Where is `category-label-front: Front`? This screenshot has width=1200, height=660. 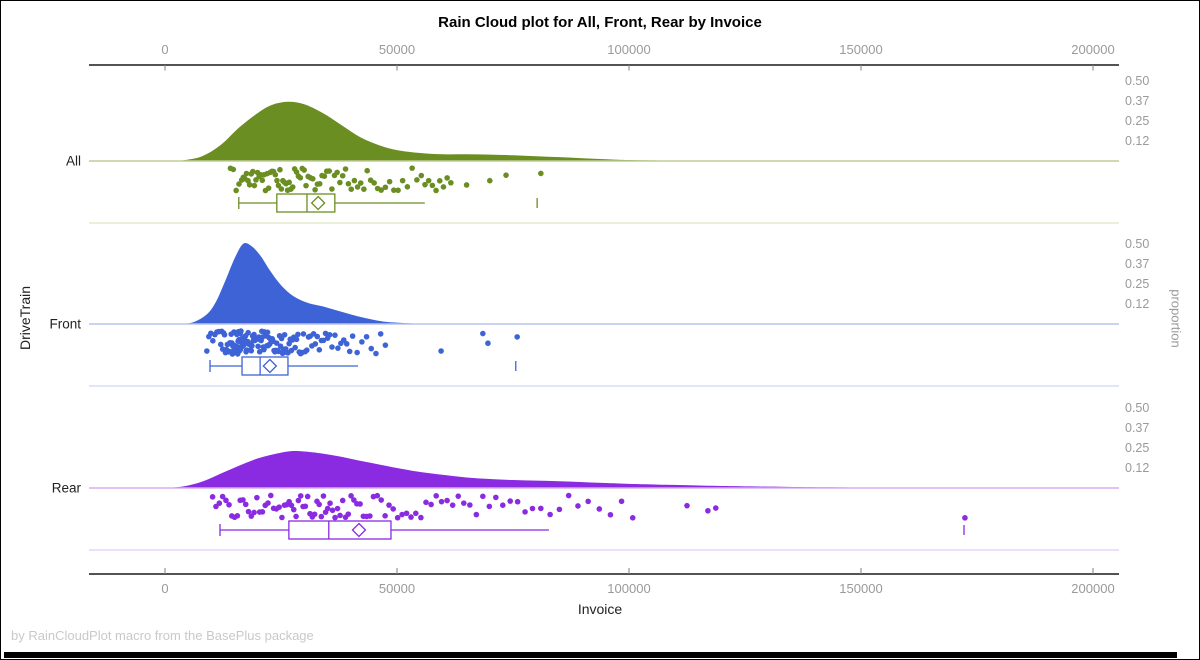 category-label-front: Front is located at coordinates (65, 324).